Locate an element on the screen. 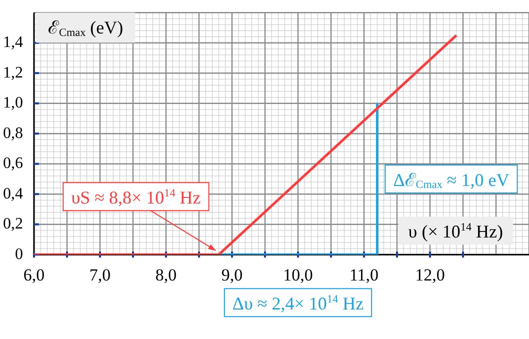 The height and width of the screenshot is (339, 529). y-tick-label: 1,4 is located at coordinates (13, 43).